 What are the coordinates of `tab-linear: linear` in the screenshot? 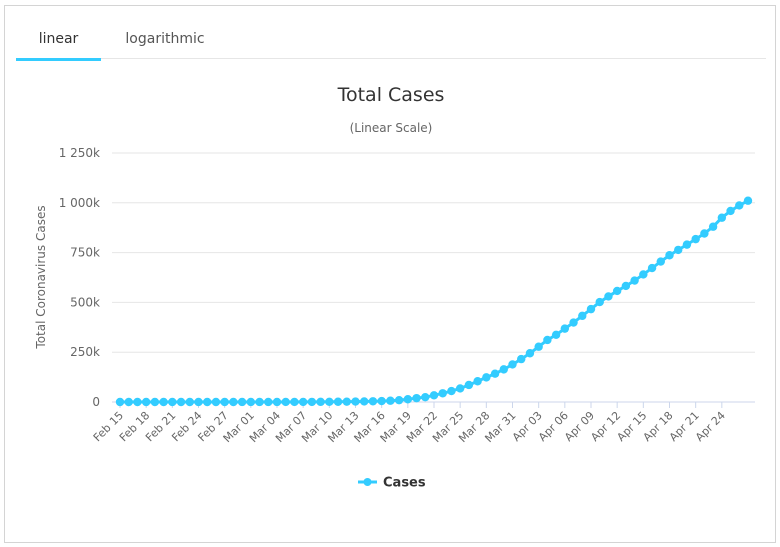 It's located at (58, 39).